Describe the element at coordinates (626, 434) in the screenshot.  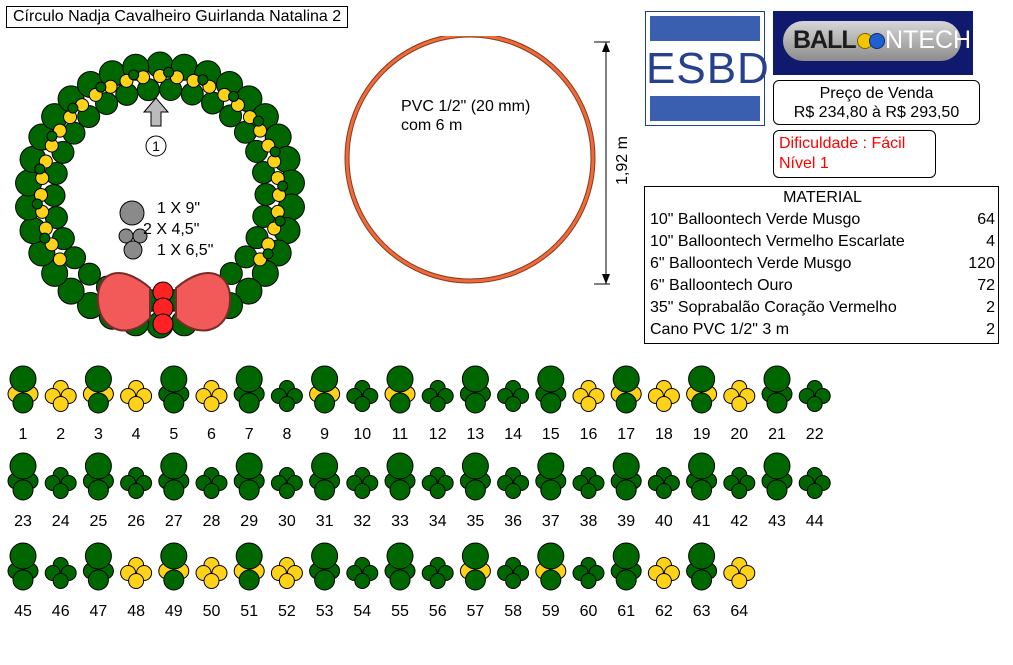
I see `cluster-number: 17` at that location.